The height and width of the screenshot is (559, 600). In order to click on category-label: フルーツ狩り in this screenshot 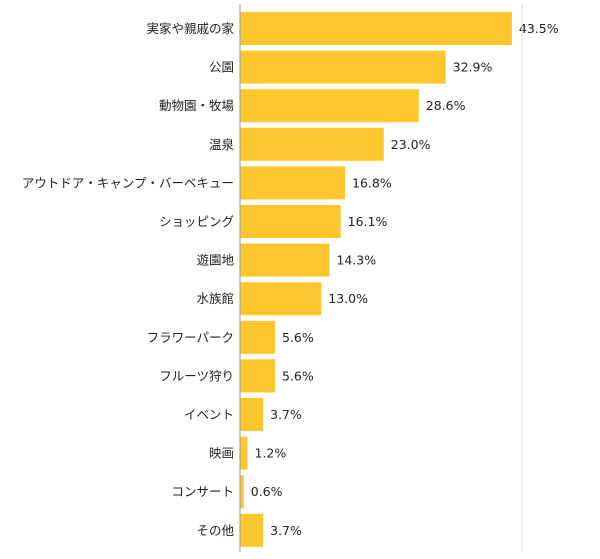, I will do `click(196, 375)`.